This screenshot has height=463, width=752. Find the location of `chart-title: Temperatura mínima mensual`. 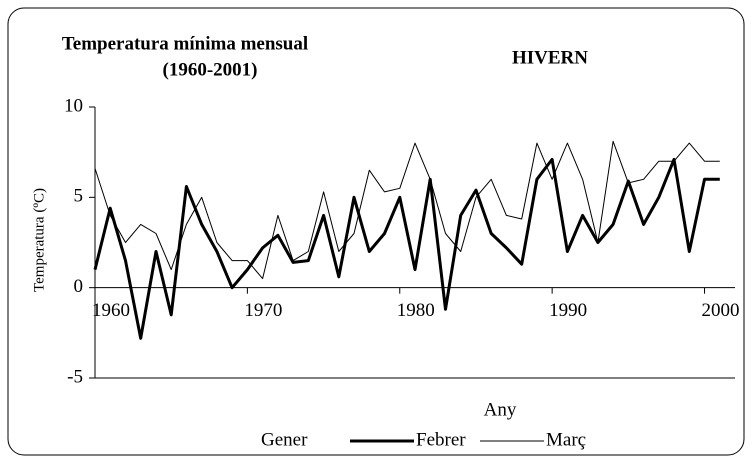

chart-title: Temperatura mínima mensual is located at coordinates (185, 43).